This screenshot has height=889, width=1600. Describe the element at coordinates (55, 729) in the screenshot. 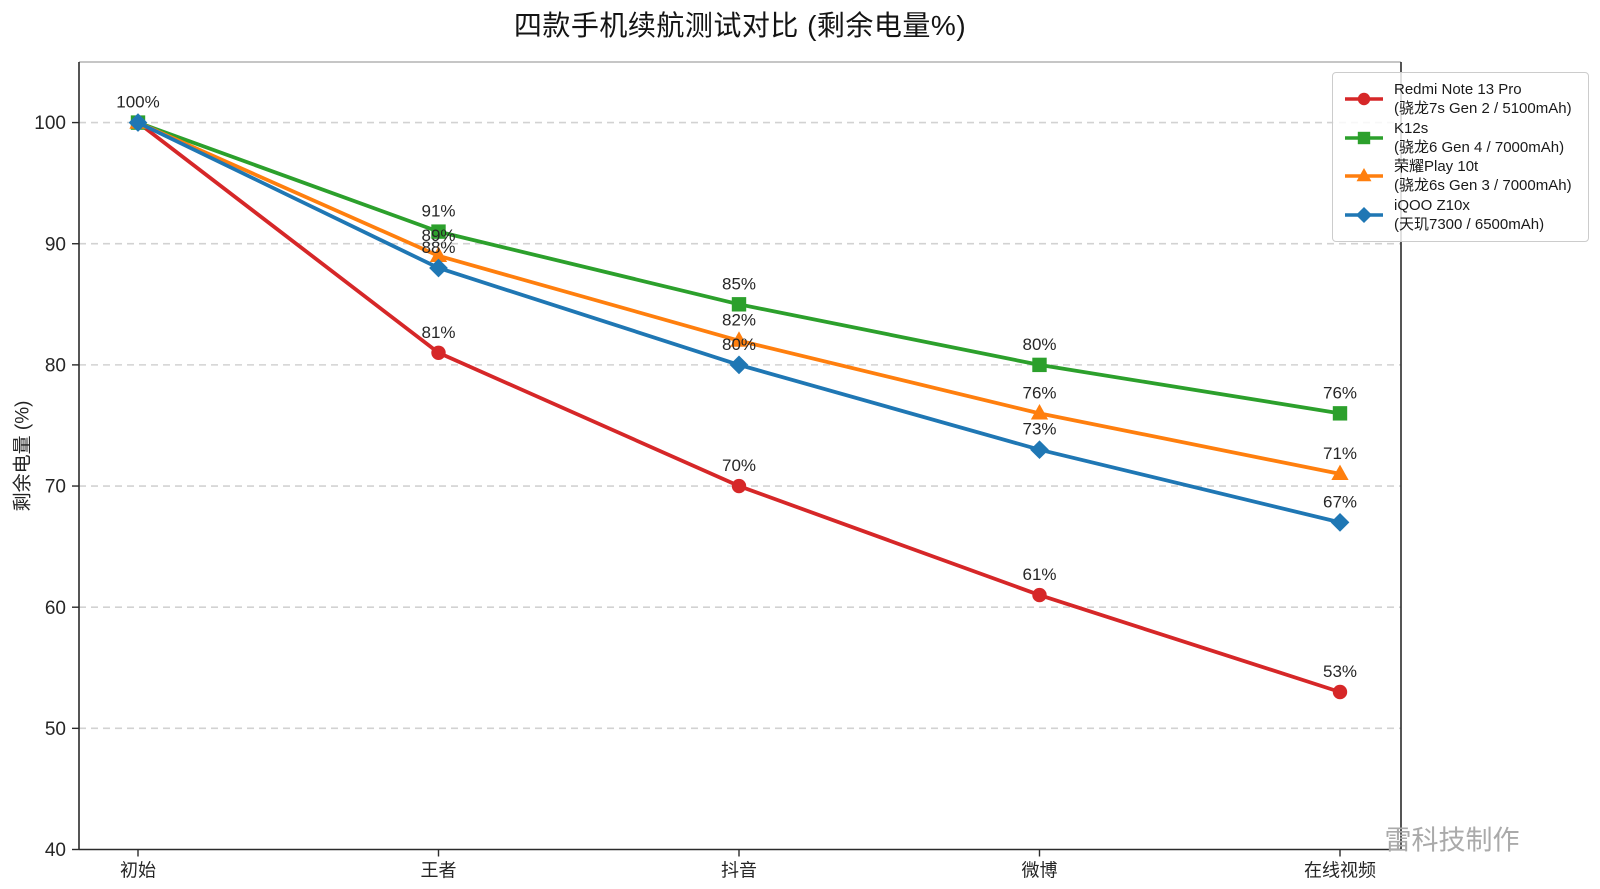

I see `y-tick-label: 50` at that location.